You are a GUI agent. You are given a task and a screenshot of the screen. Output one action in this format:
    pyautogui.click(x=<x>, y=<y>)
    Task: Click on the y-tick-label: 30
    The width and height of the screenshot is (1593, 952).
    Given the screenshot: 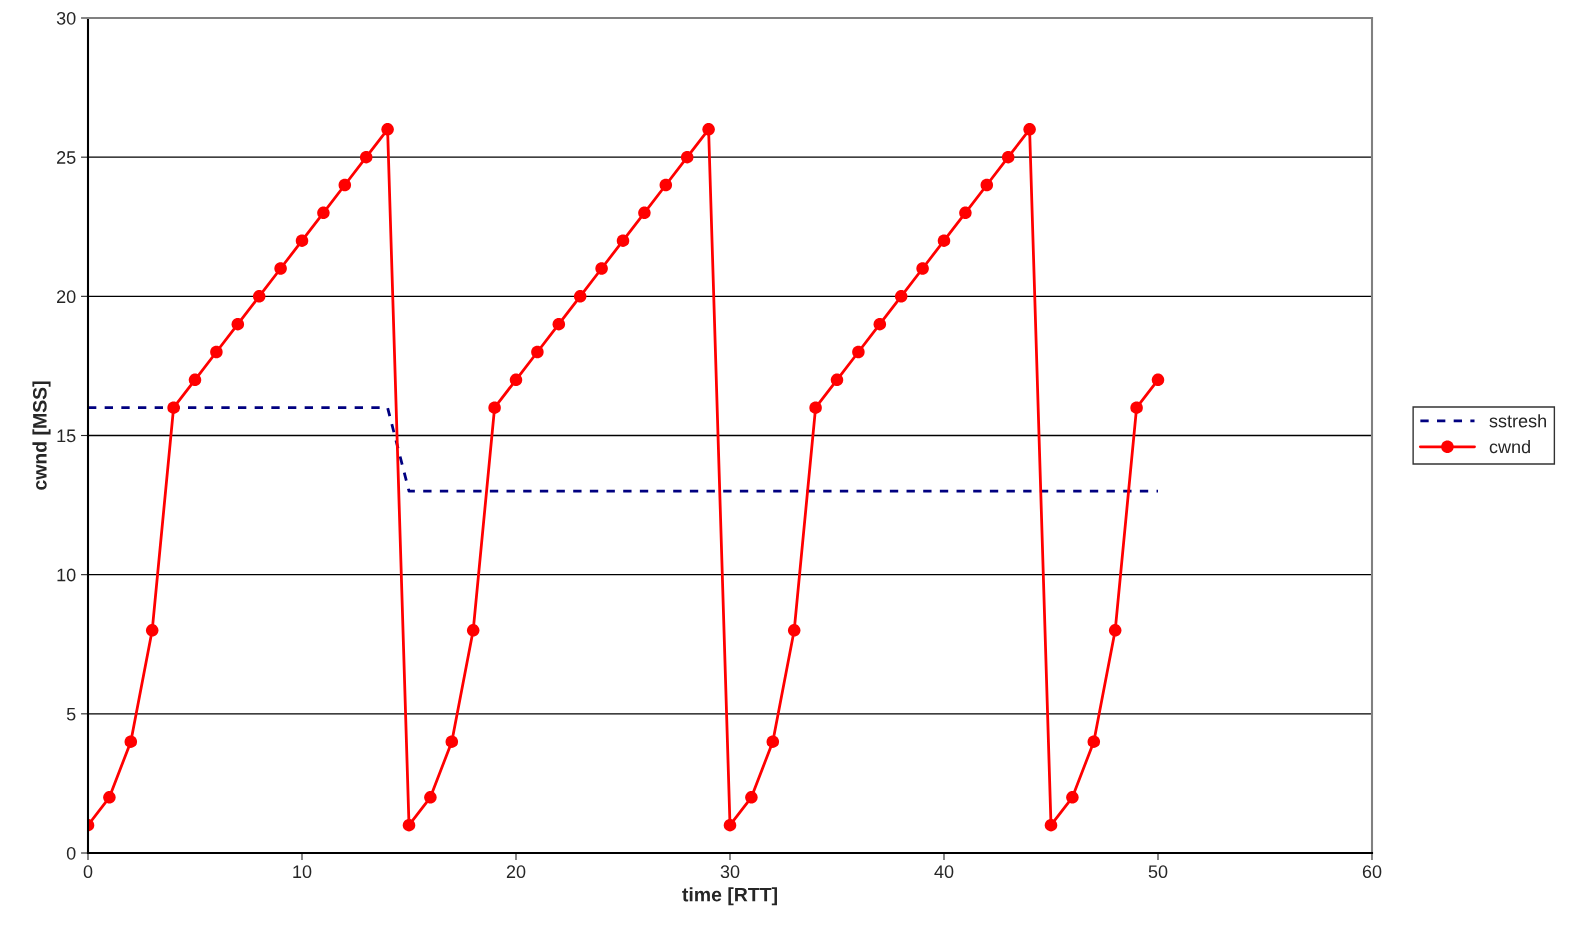 What is the action you would take?
    pyautogui.click(x=66, y=18)
    